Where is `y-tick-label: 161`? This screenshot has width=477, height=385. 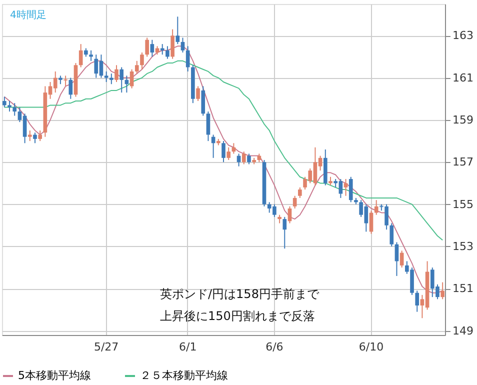 y-tick-label: 161 is located at coordinates (463, 77).